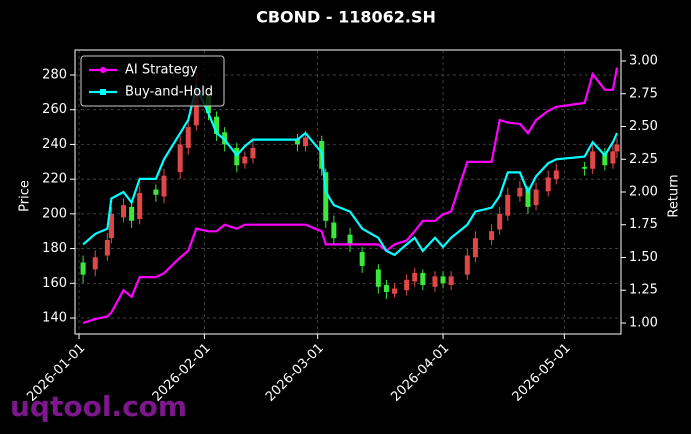 This screenshot has height=434, width=691. Describe the element at coordinates (643, 290) in the screenshot. I see `y2-tick-label: 1.25` at that location.